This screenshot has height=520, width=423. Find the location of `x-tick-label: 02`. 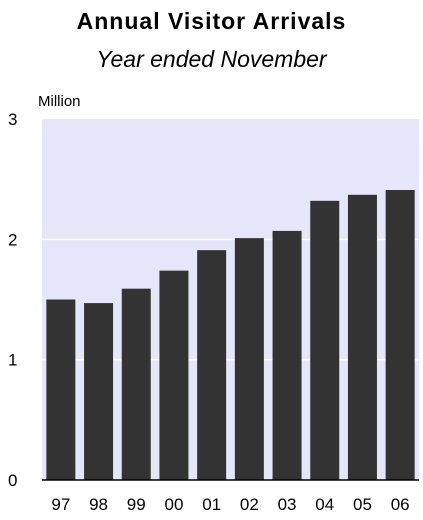

x-tick-label: 02 is located at coordinates (249, 504).